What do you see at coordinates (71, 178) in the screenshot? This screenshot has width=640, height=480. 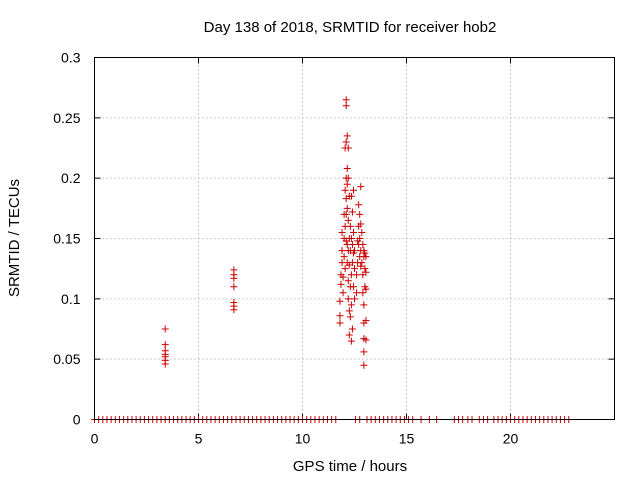 I see `y-tick-label: 0.2` at bounding box center [71, 178].